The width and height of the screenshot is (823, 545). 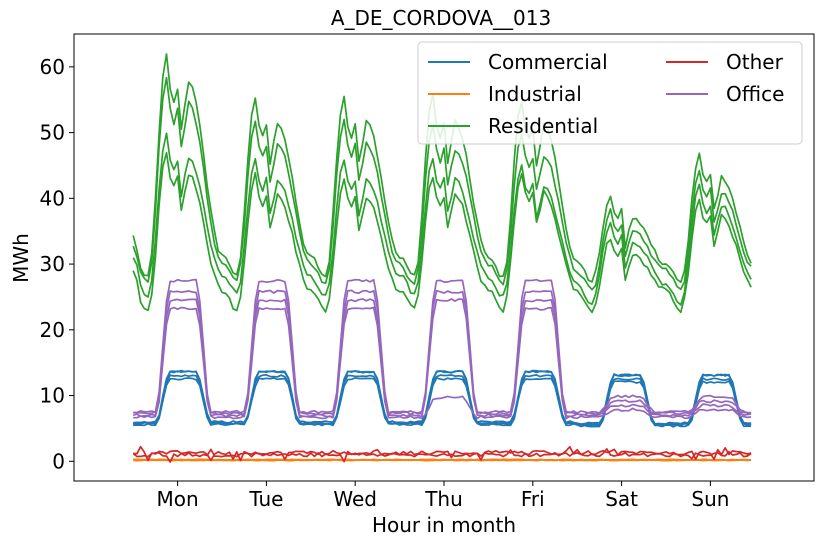 What do you see at coordinates (533, 499) in the screenshot?
I see `x-tick-label: Fri` at bounding box center [533, 499].